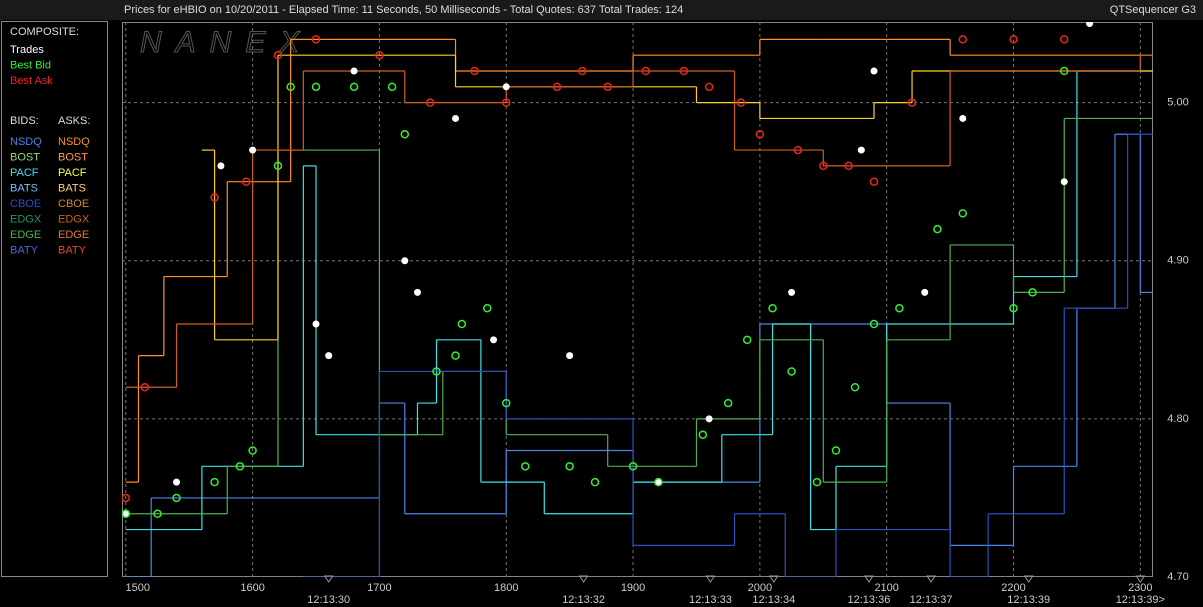 The width and height of the screenshot is (1203, 607). What do you see at coordinates (1013, 588) in the screenshot?
I see `x-tick-label: 2200` at bounding box center [1013, 588].